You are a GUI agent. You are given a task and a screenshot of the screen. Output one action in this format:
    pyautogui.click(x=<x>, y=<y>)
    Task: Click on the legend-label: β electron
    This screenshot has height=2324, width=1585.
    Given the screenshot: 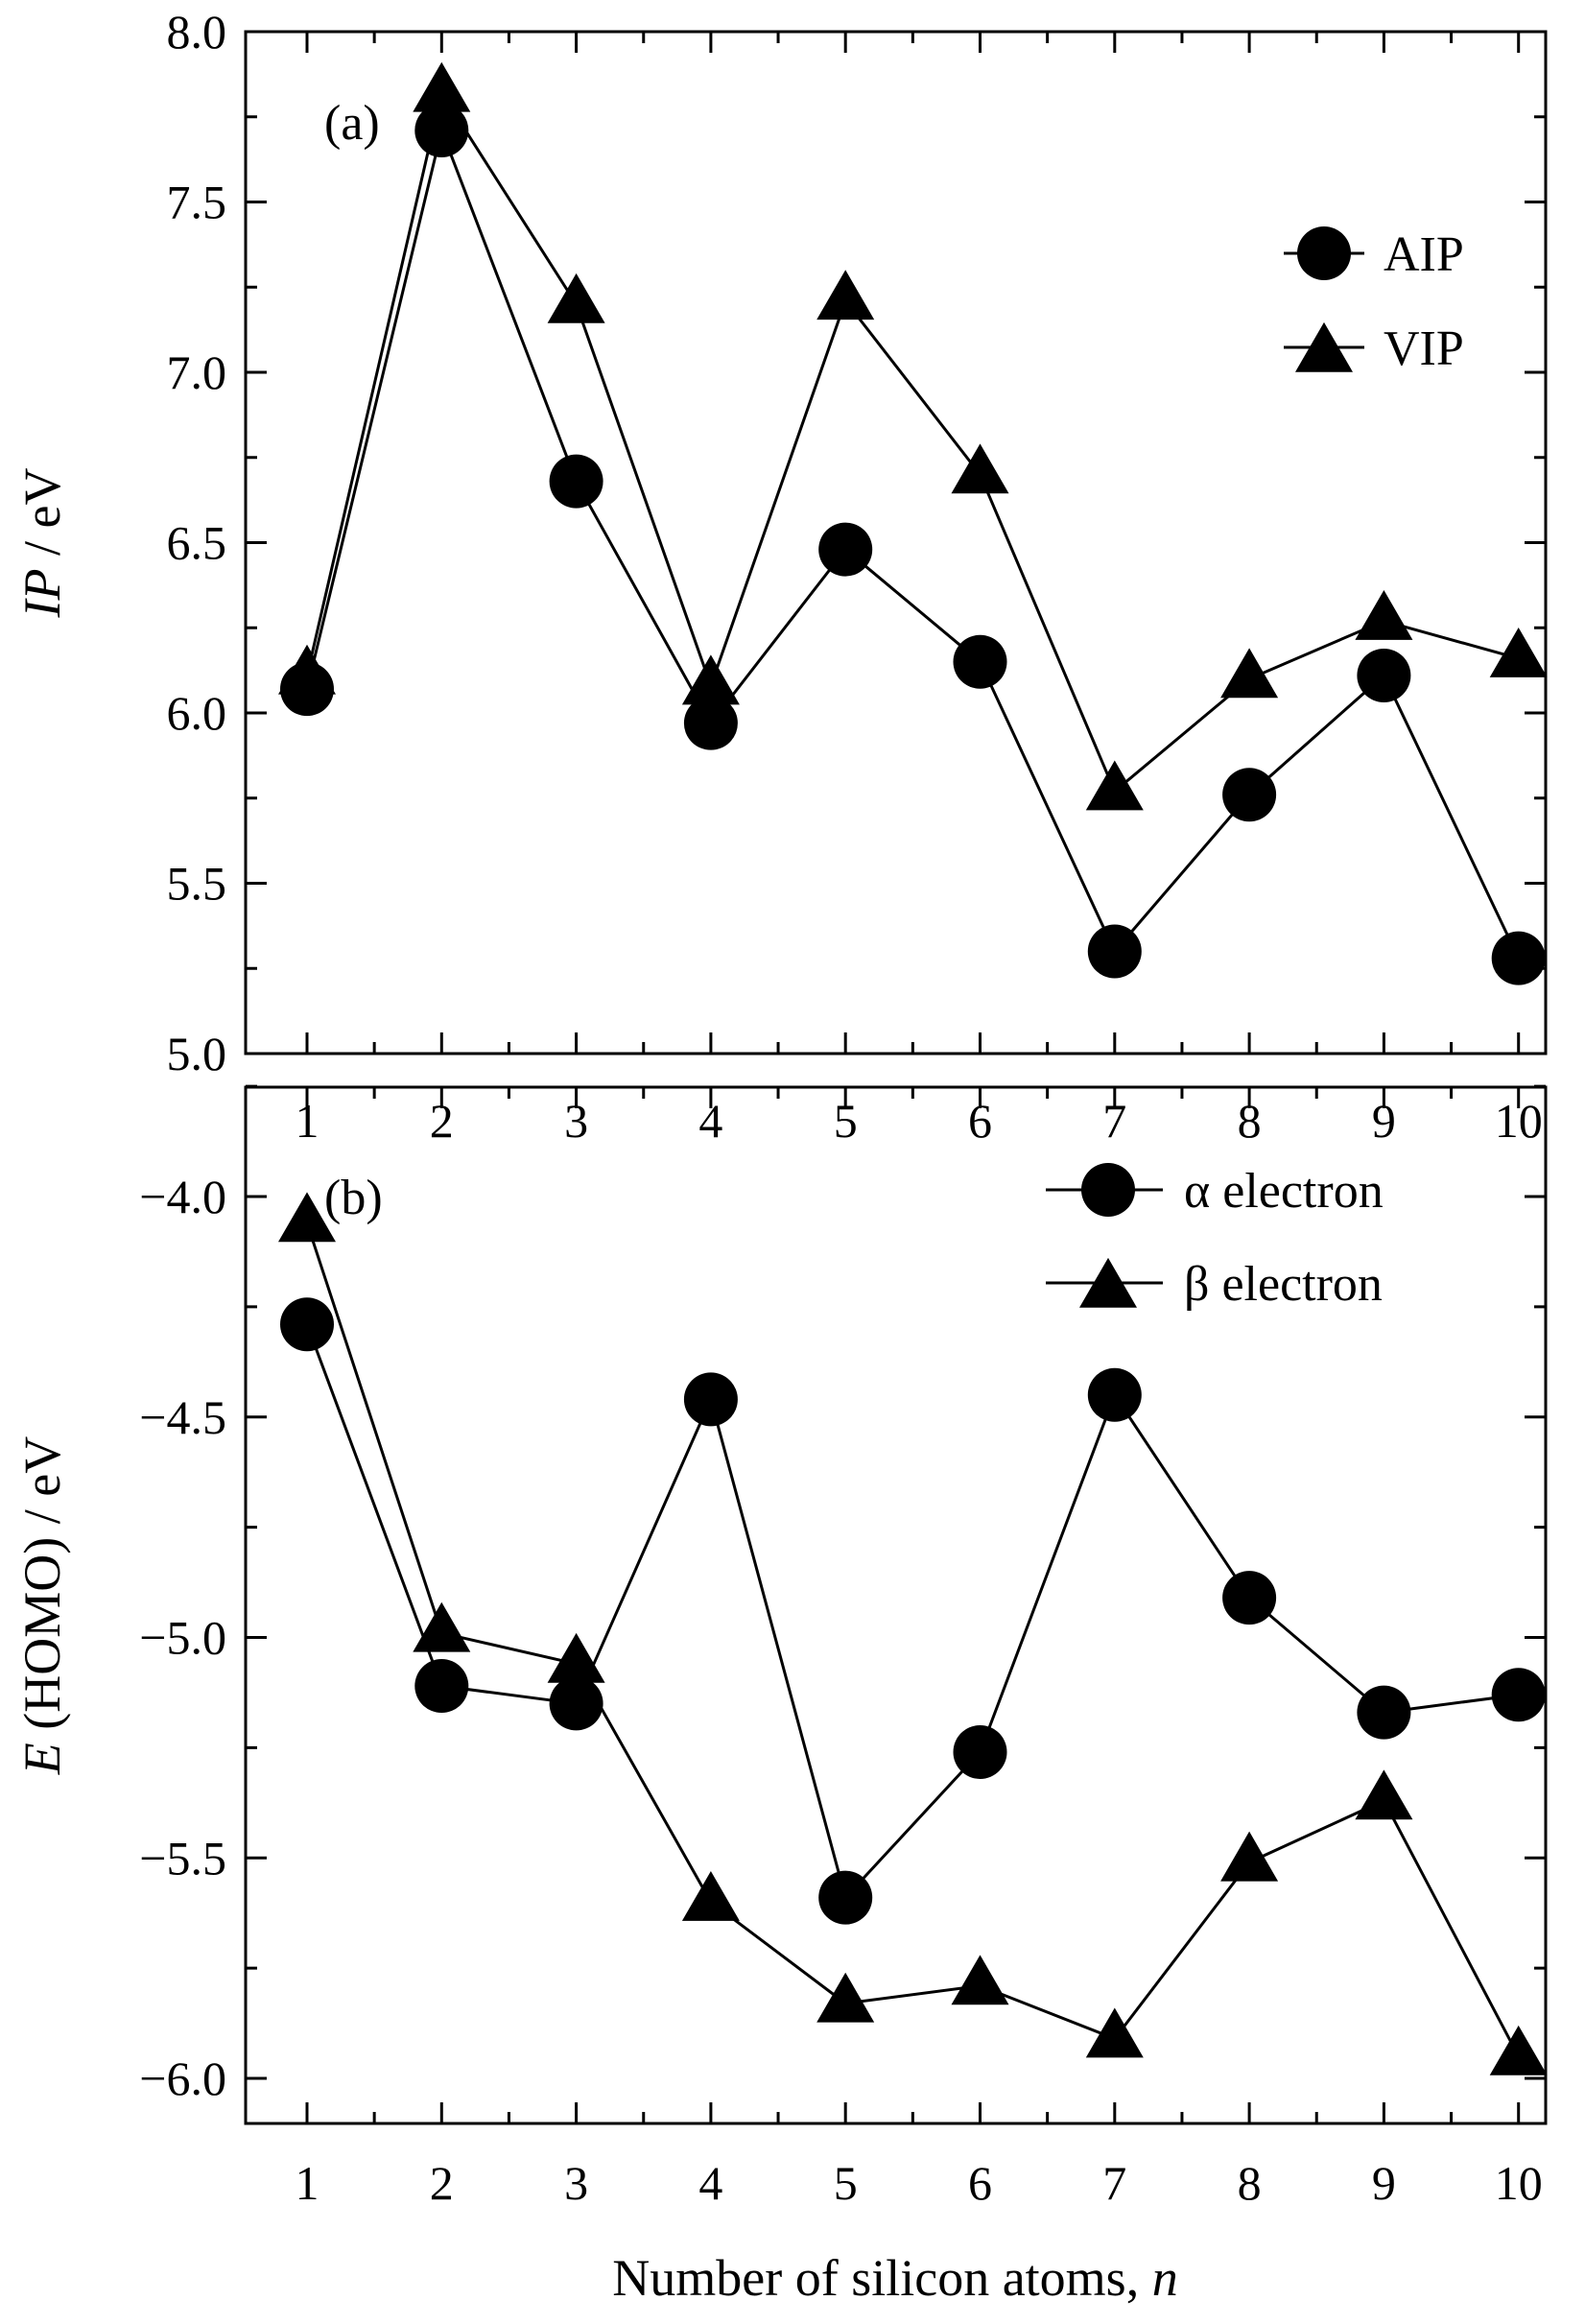 What is the action you would take?
    pyautogui.click(x=1283, y=1285)
    